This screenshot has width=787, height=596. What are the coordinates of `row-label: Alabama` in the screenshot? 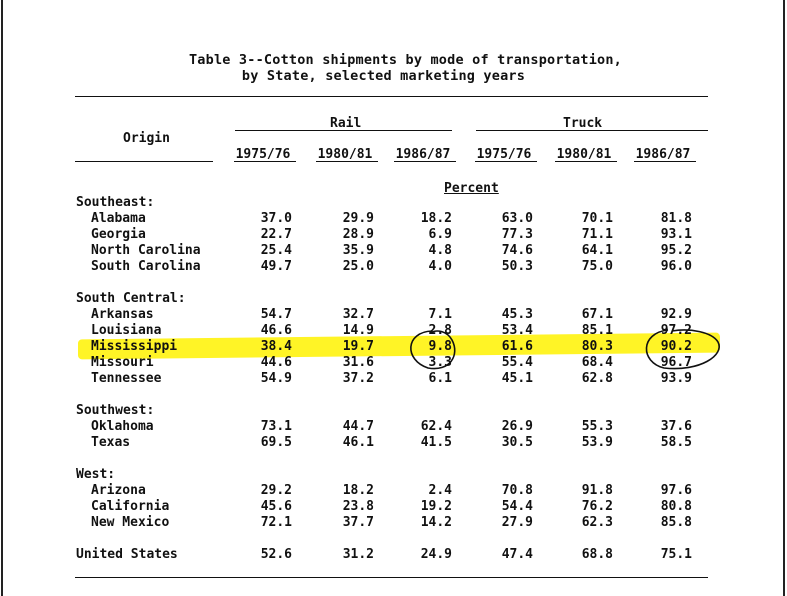 It's located at (118, 218).